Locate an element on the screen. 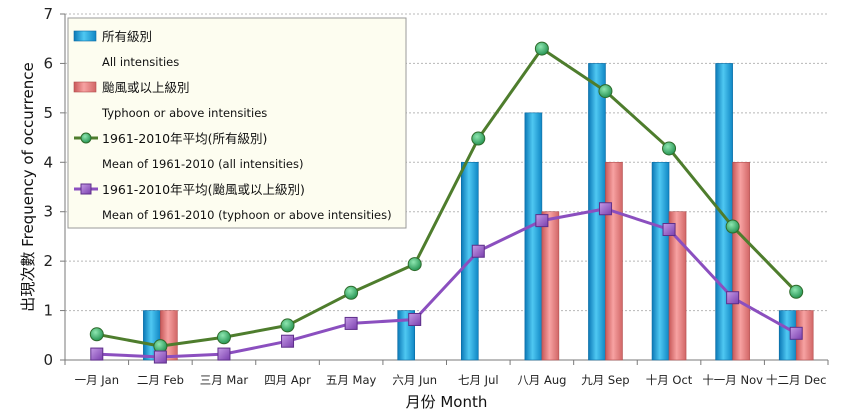 The width and height of the screenshot is (845, 414). y-tick-3: 3 is located at coordinates (48, 212).